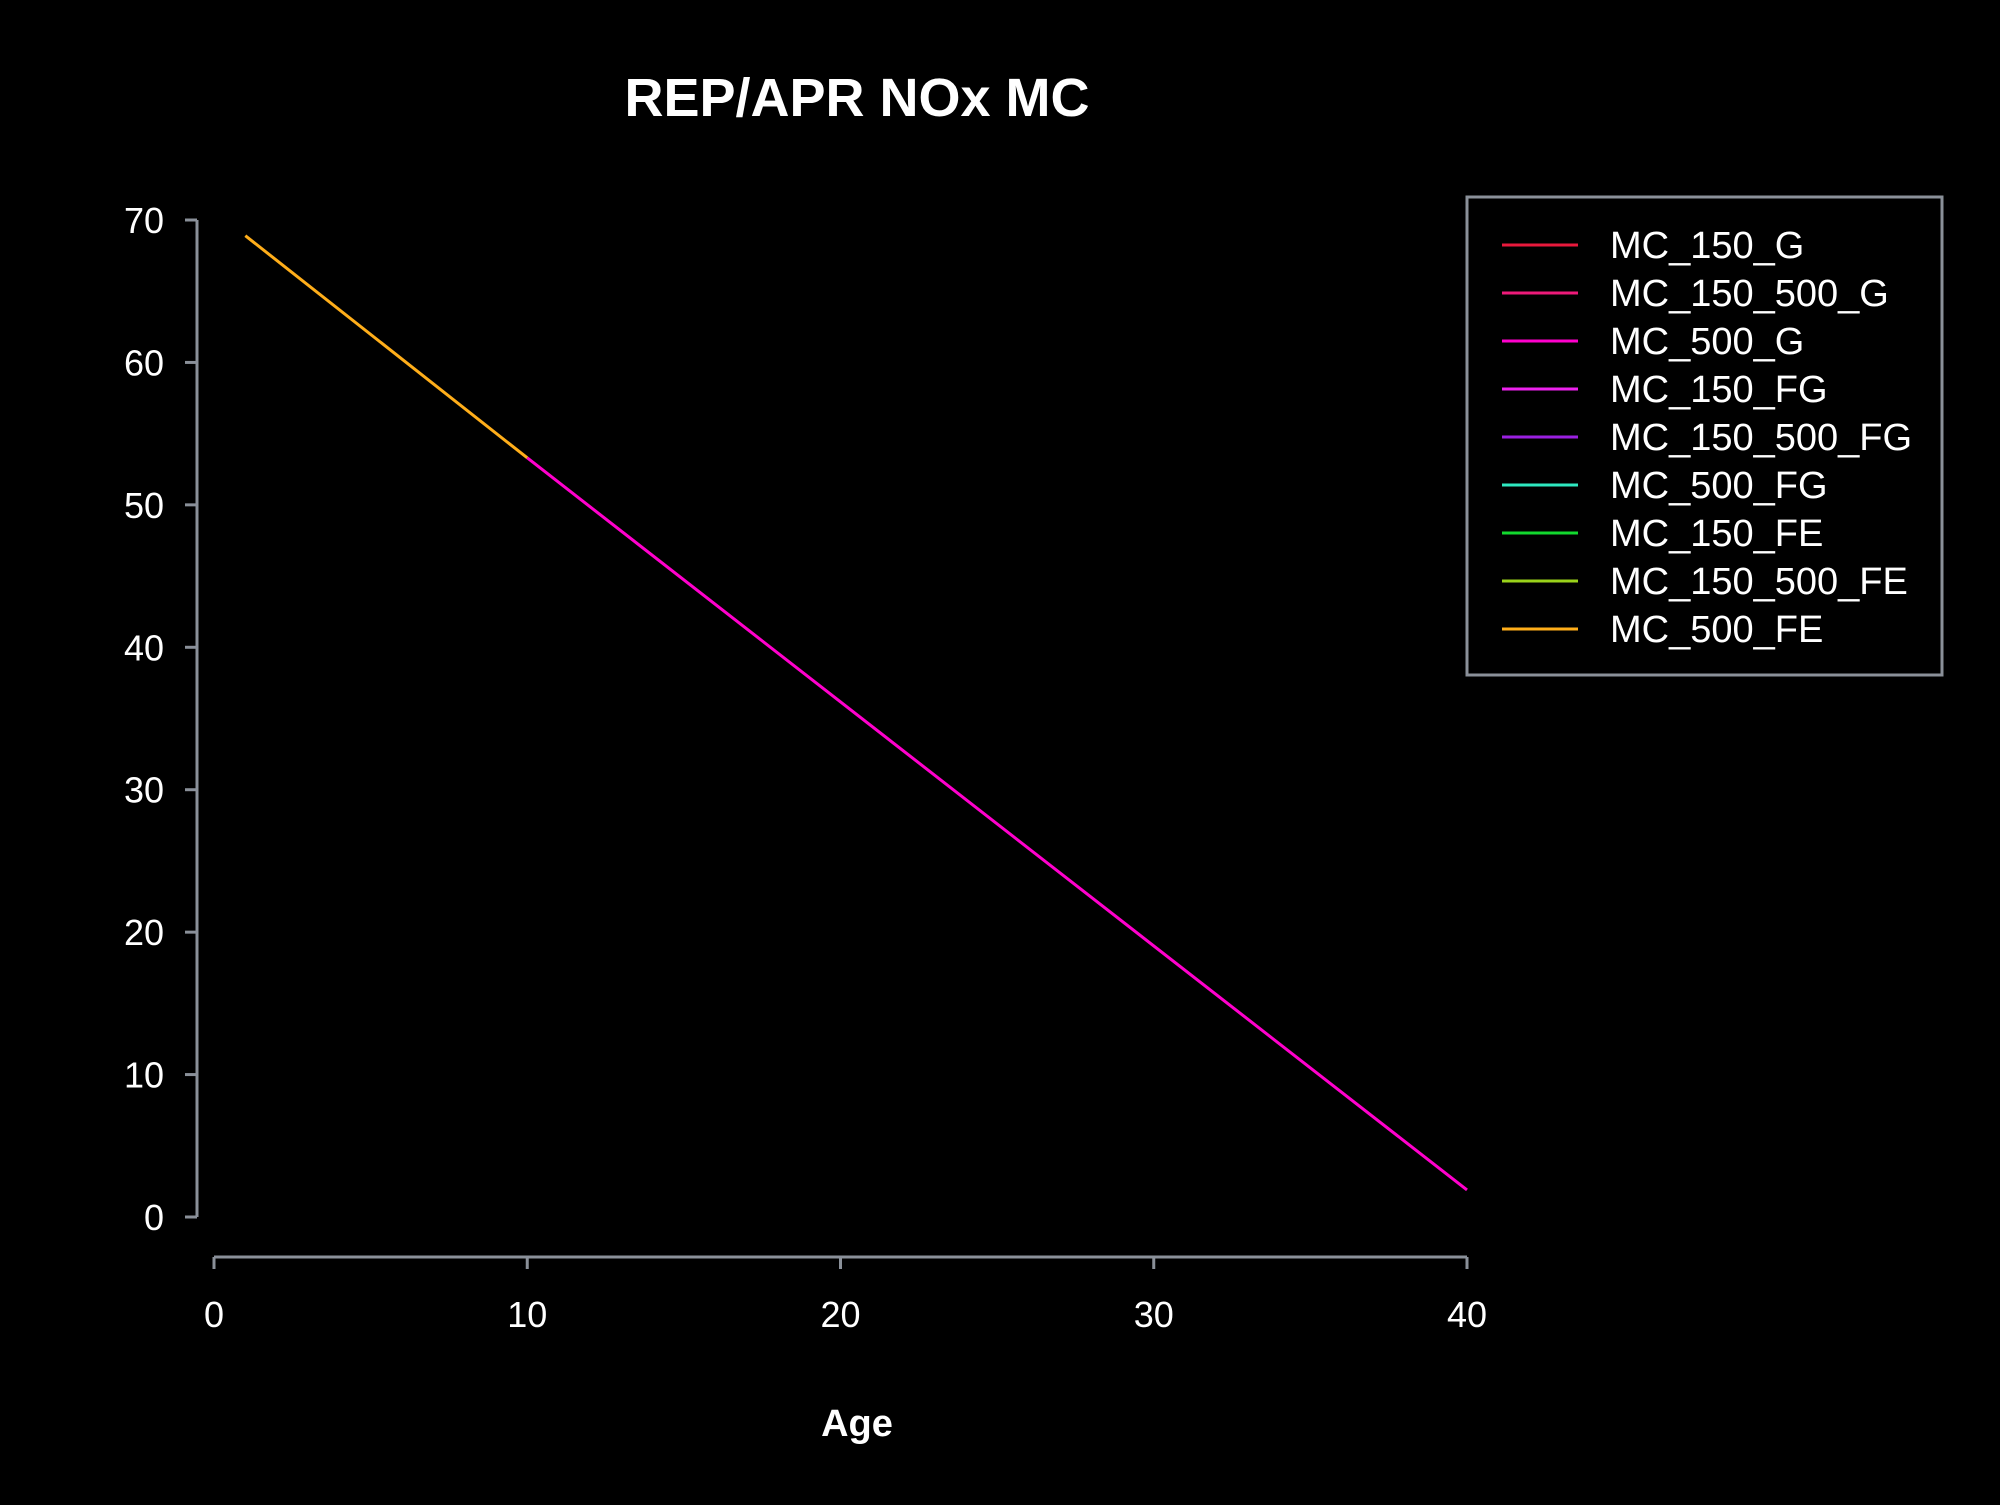 The width and height of the screenshot is (2000, 1505). I want to click on y-tick-label: 10, so click(144, 1075).